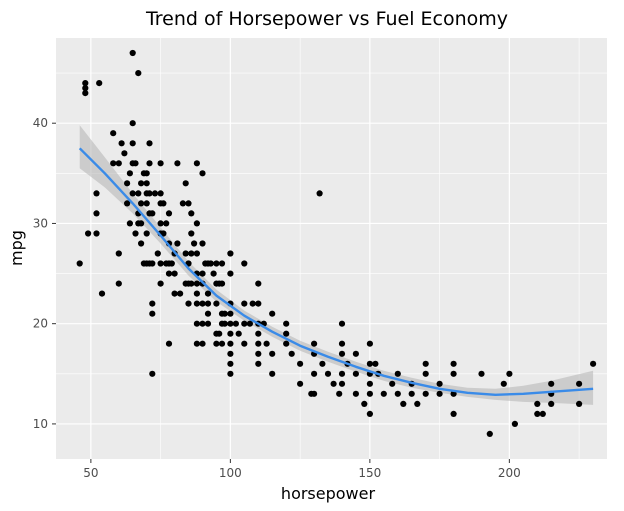 This screenshot has height=511, width=624. What do you see at coordinates (40, 223) in the screenshot?
I see `y-tick-label: 30` at bounding box center [40, 223].